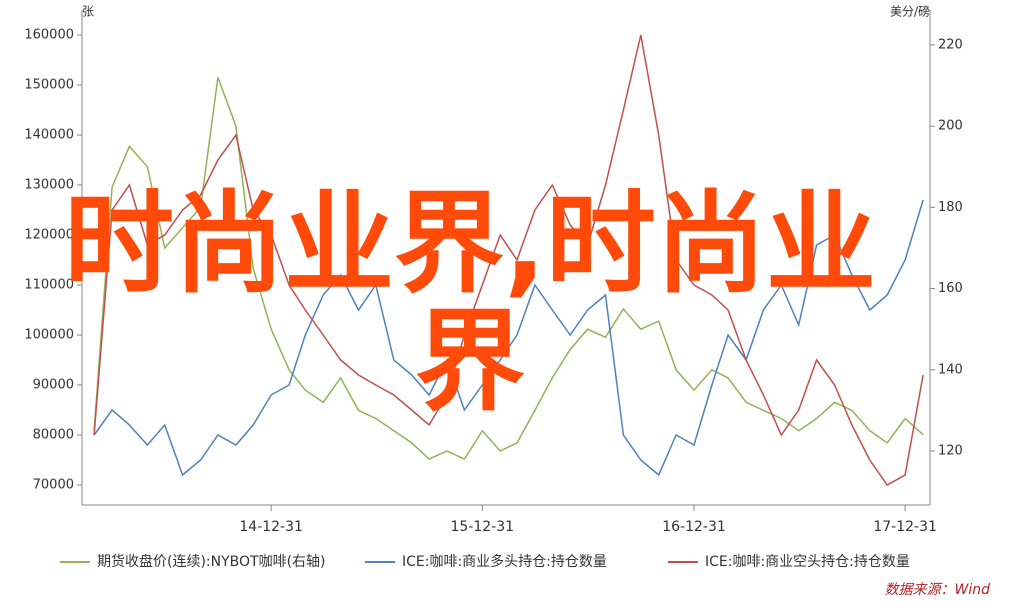 The image size is (1013, 602). Describe the element at coordinates (49, 35) in the screenshot. I see `y-tick-label: 160000` at that location.